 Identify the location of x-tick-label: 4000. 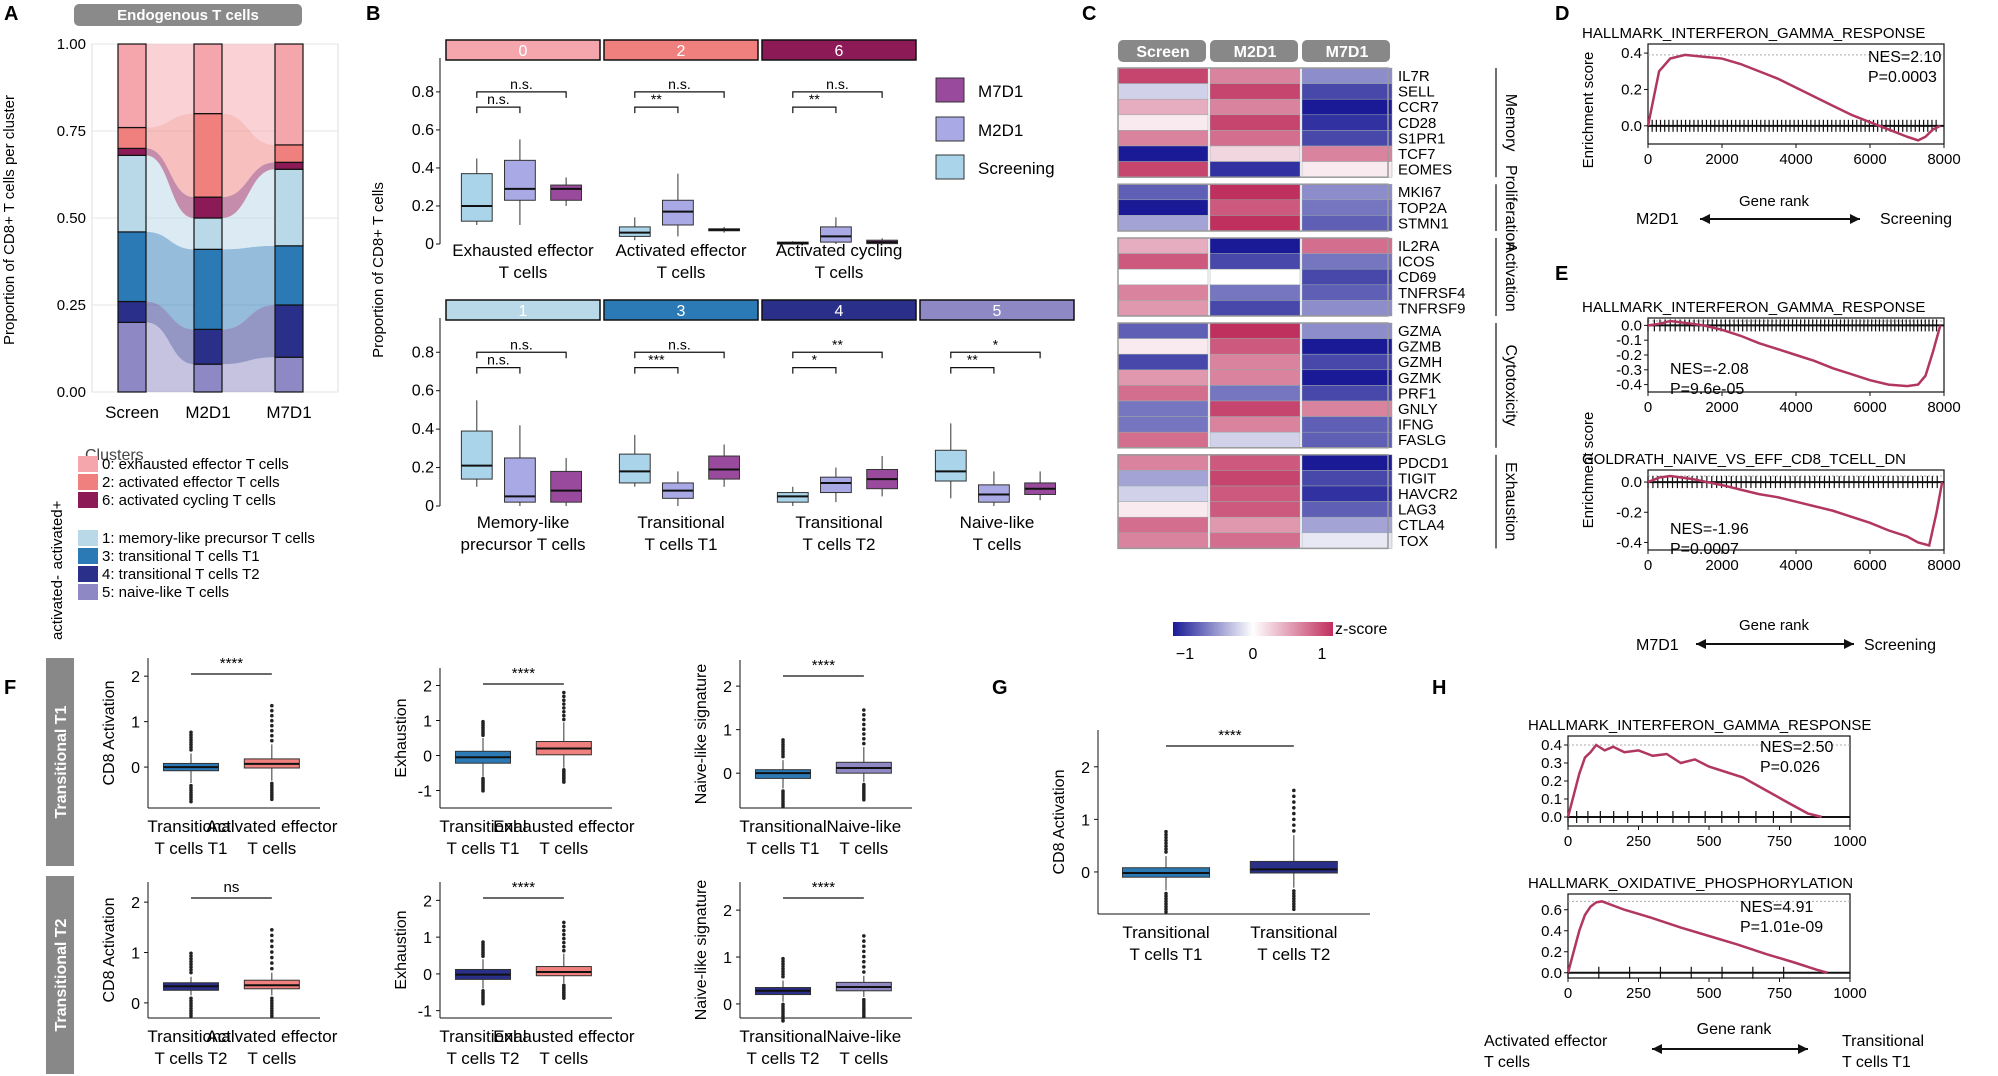
(1795, 565).